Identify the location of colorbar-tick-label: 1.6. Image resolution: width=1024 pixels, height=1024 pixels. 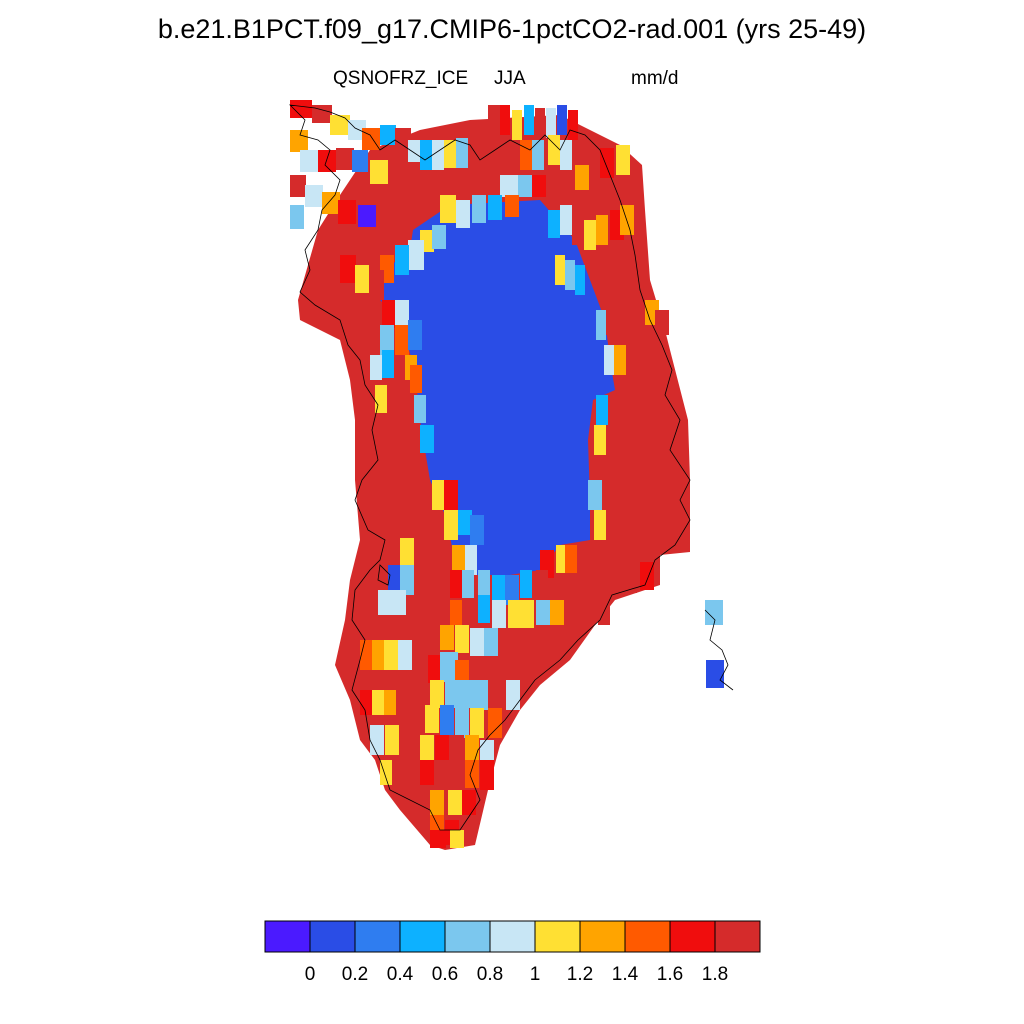
(670, 974).